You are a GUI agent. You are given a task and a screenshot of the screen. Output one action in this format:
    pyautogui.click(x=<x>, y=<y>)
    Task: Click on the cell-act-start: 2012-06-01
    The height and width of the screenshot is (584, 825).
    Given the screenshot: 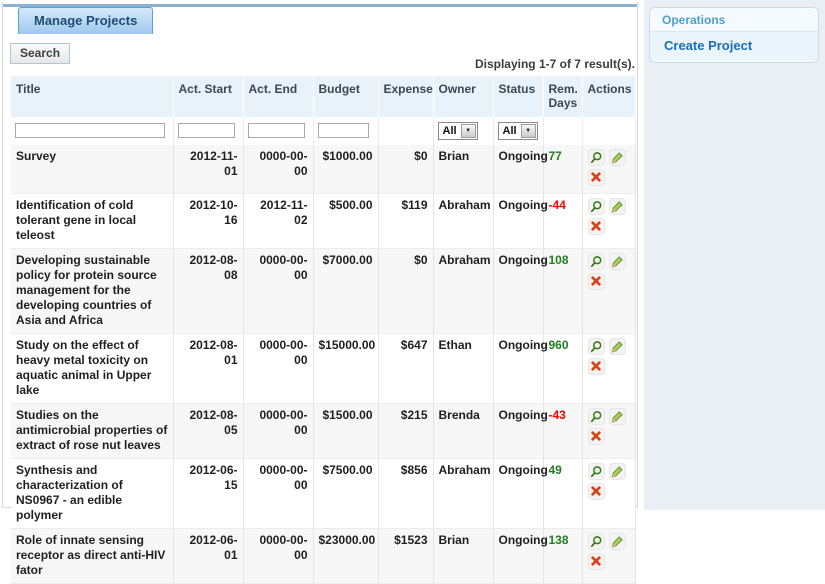 What is the action you would take?
    pyautogui.click(x=208, y=556)
    